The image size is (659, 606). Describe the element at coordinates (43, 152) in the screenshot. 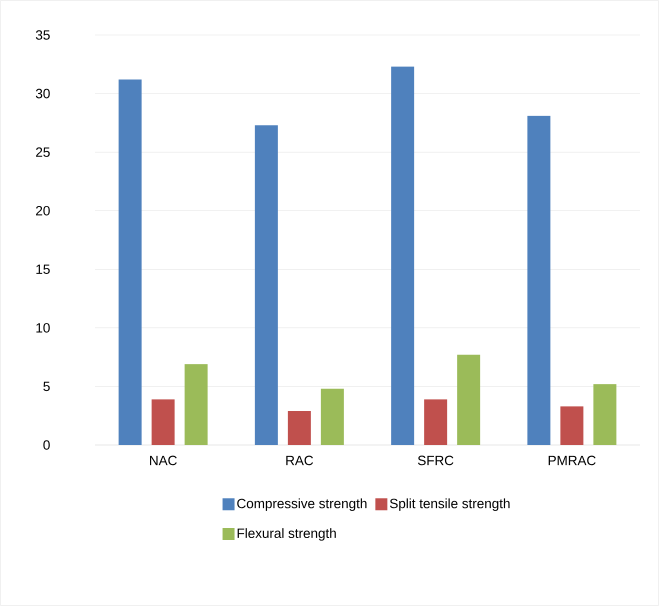

I see `y-tick-label: 25` at that location.